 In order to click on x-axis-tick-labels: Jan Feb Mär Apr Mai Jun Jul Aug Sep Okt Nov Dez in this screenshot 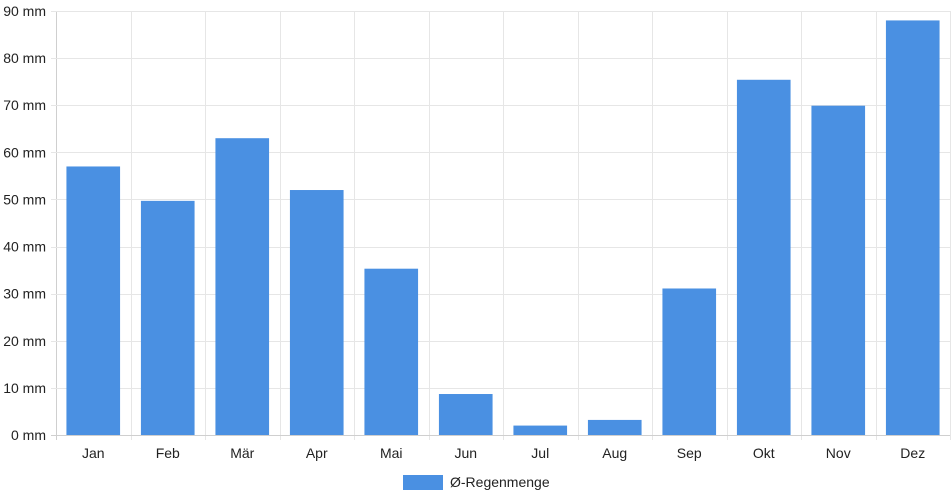, I will do `click(503, 453)`.